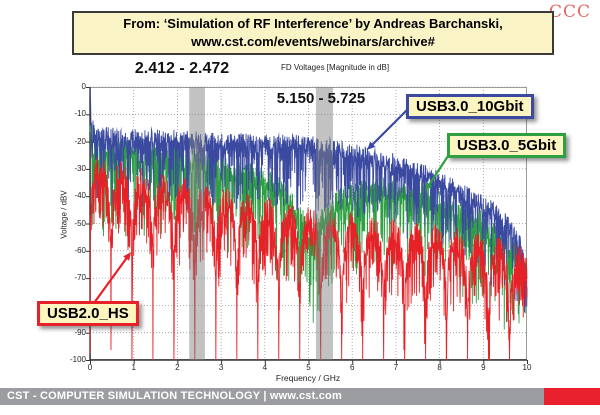  Describe the element at coordinates (90, 367) in the screenshot. I see `x-tick-label: 0` at that location.